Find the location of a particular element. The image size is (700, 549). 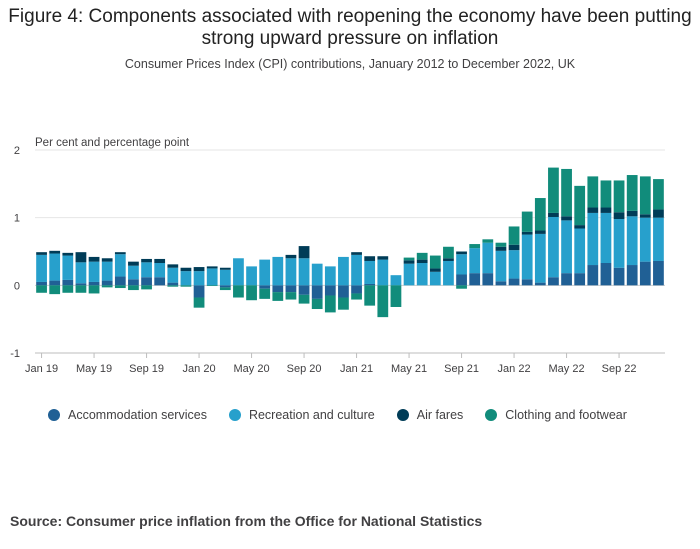

bar-segment: Jul 19 — Recreation and culture: 0.33 is located at coordinates (120, 265).